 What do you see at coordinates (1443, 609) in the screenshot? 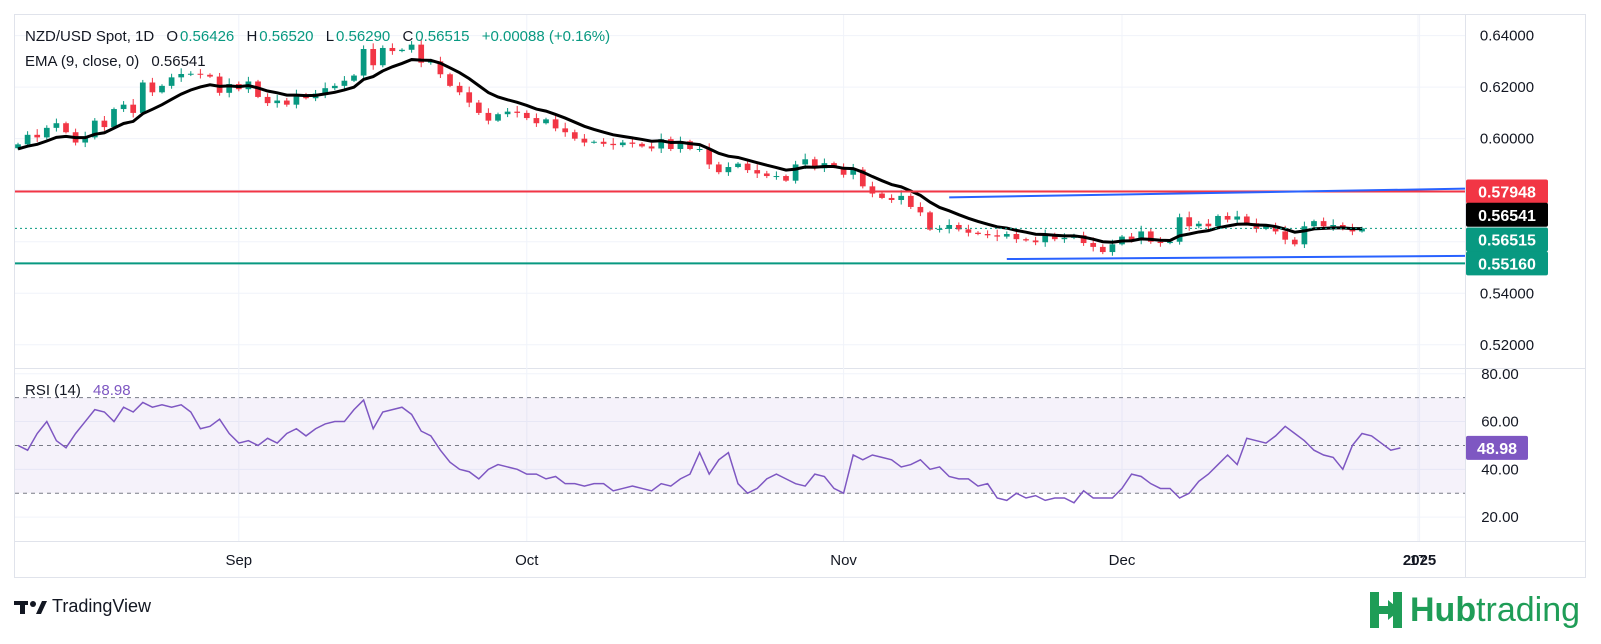
I see `hubtrading-text-hub: Hub` at bounding box center [1443, 609].